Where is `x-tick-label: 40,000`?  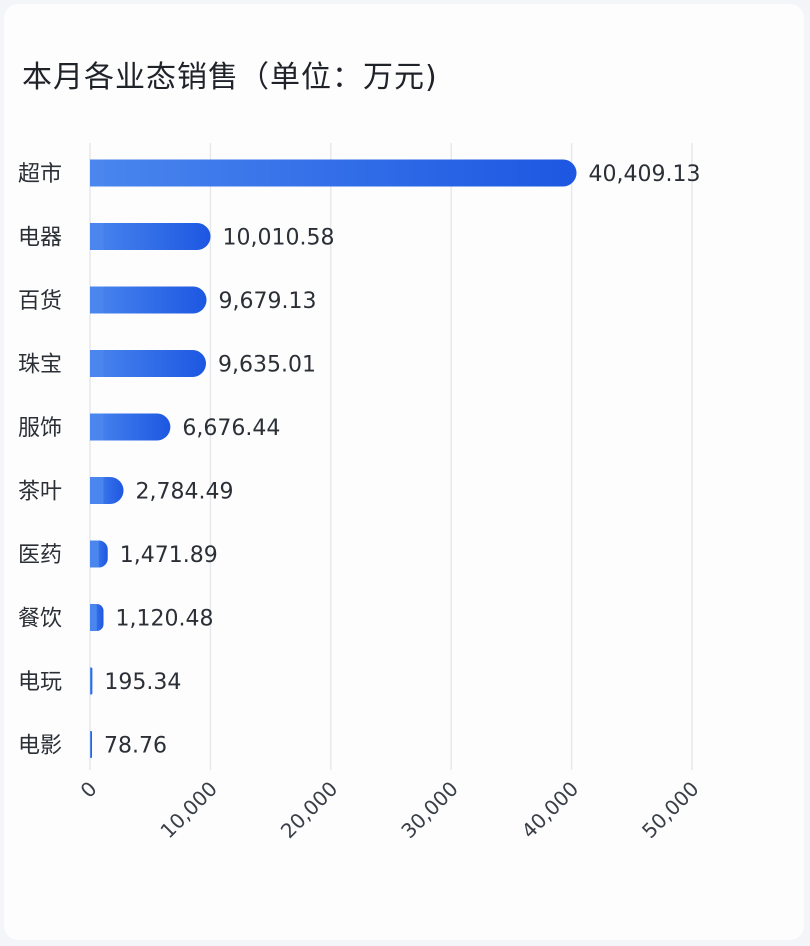 x-tick-label: 40,000 is located at coordinates (550, 810).